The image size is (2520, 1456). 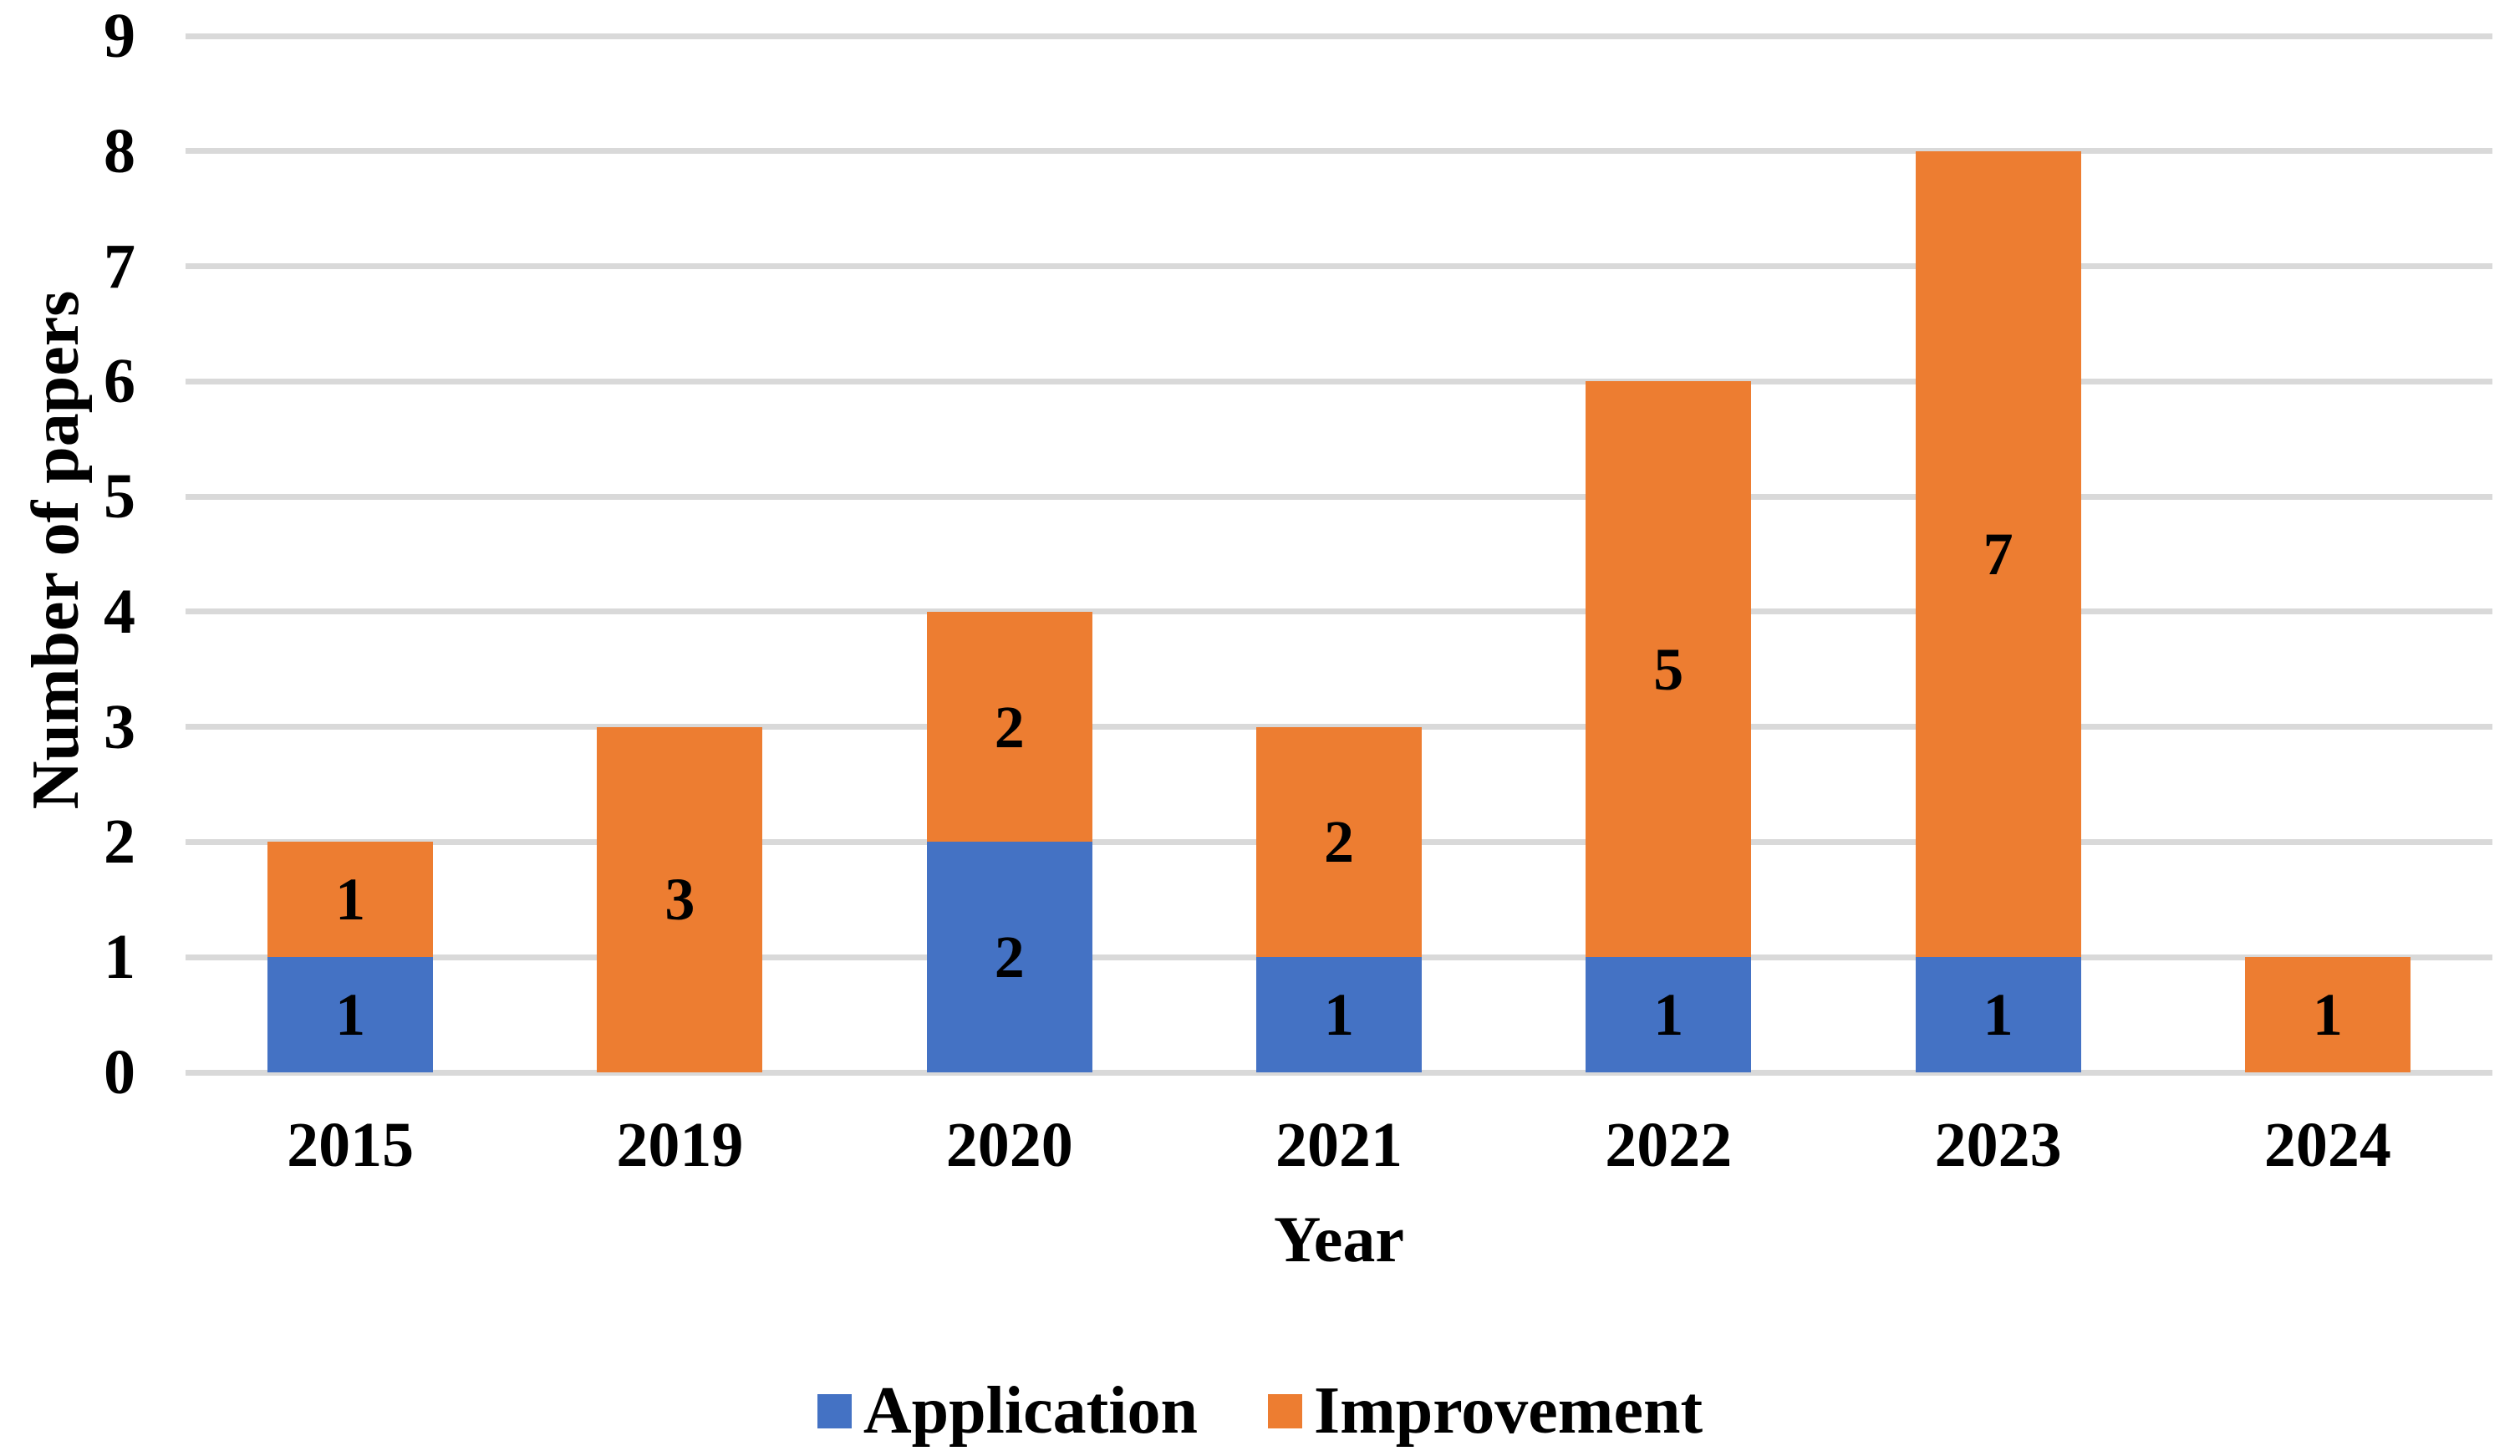 I want to click on bar-segment-application-2022: 1, so click(x=1669, y=1014).